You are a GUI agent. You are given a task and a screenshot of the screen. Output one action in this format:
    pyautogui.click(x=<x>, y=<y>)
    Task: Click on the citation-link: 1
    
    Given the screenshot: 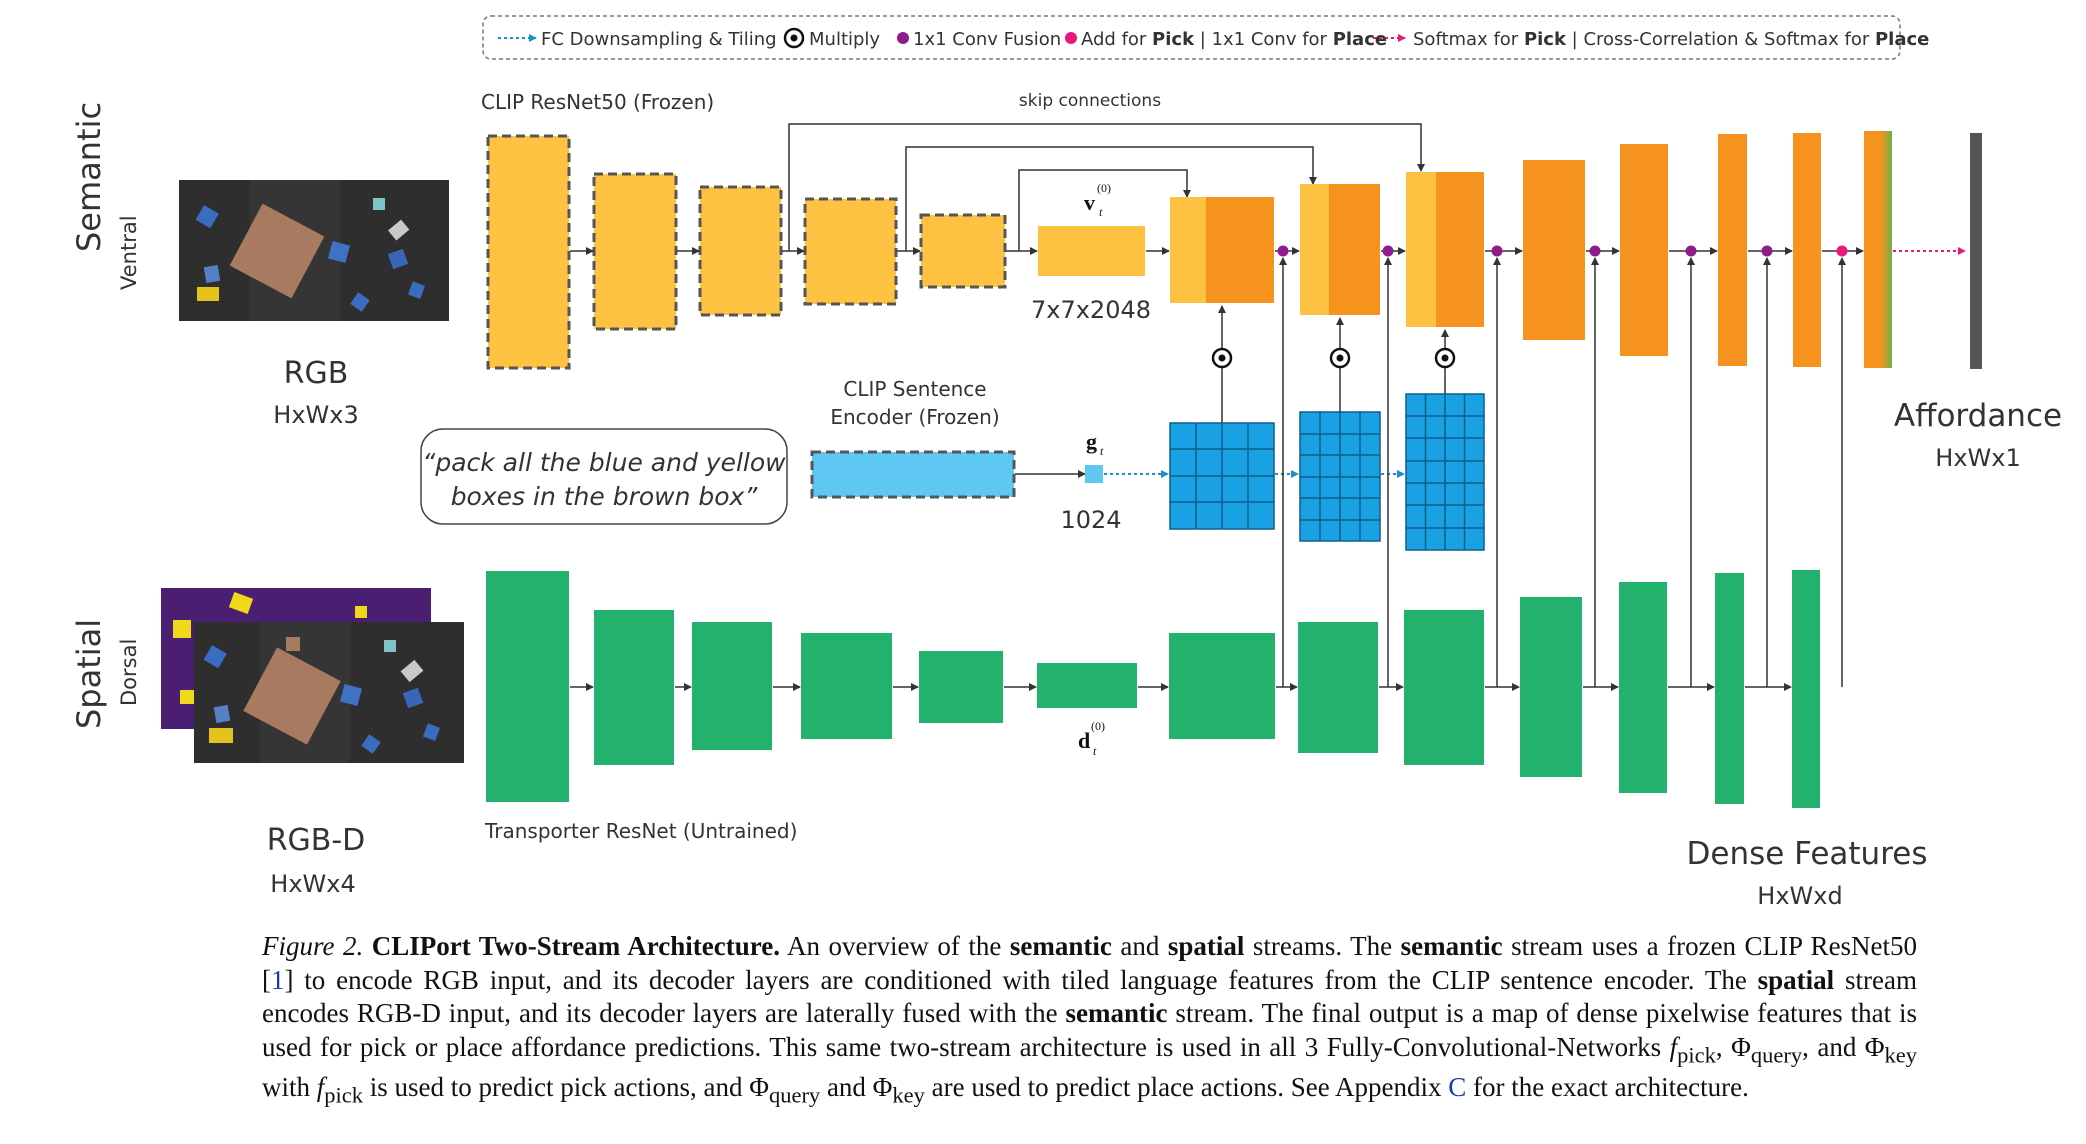 What is the action you would take?
    pyautogui.click(x=278, y=979)
    